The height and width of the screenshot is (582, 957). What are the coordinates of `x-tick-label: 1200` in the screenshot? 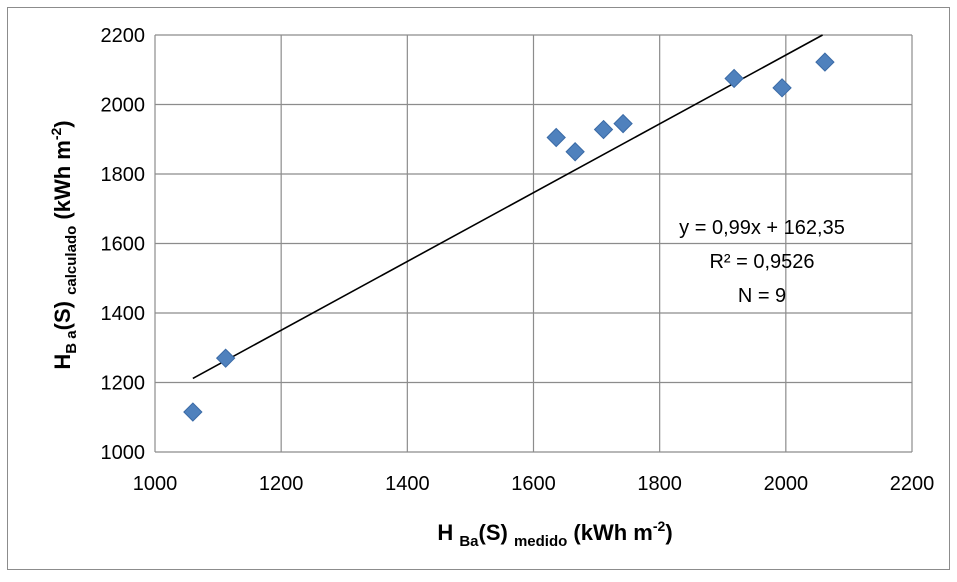 It's located at (281, 484).